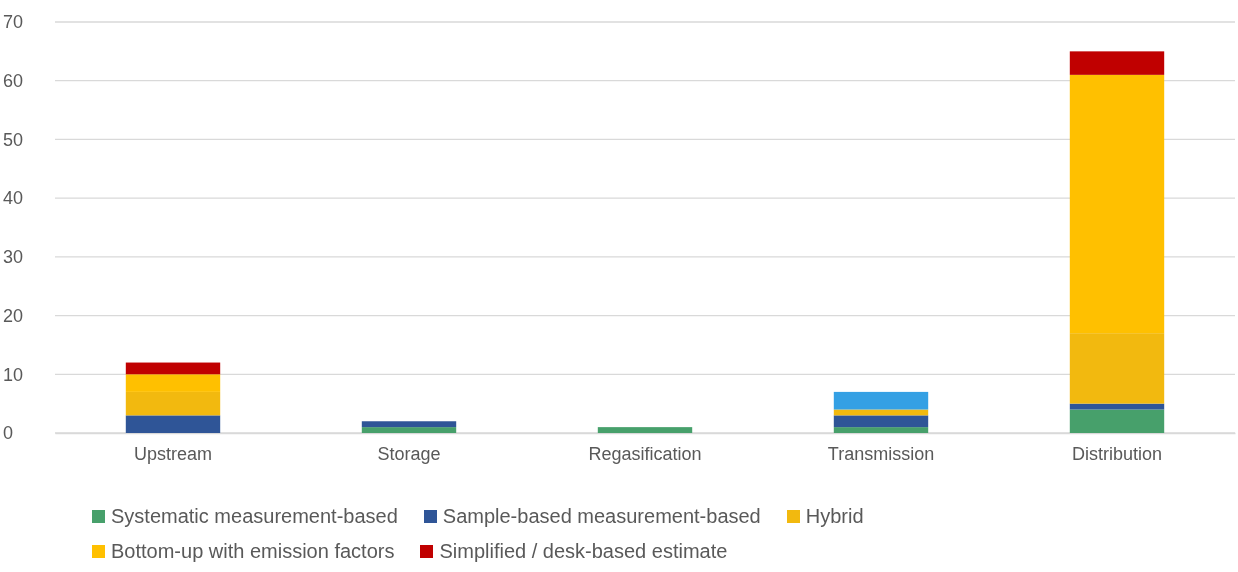 Image resolution: width=1238 pixels, height=572 pixels. I want to click on legend-label: Hybrid, so click(834, 516).